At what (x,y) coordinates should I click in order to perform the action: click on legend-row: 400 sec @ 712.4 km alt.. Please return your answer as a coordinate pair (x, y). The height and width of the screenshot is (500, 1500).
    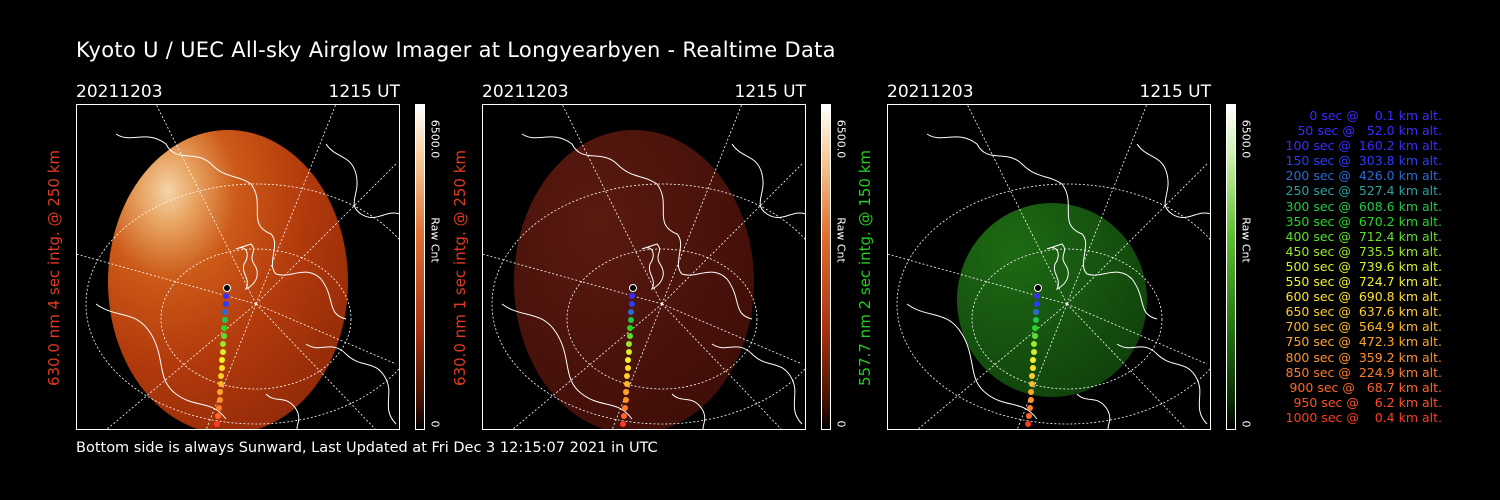
    Looking at the image, I should click on (1363, 236).